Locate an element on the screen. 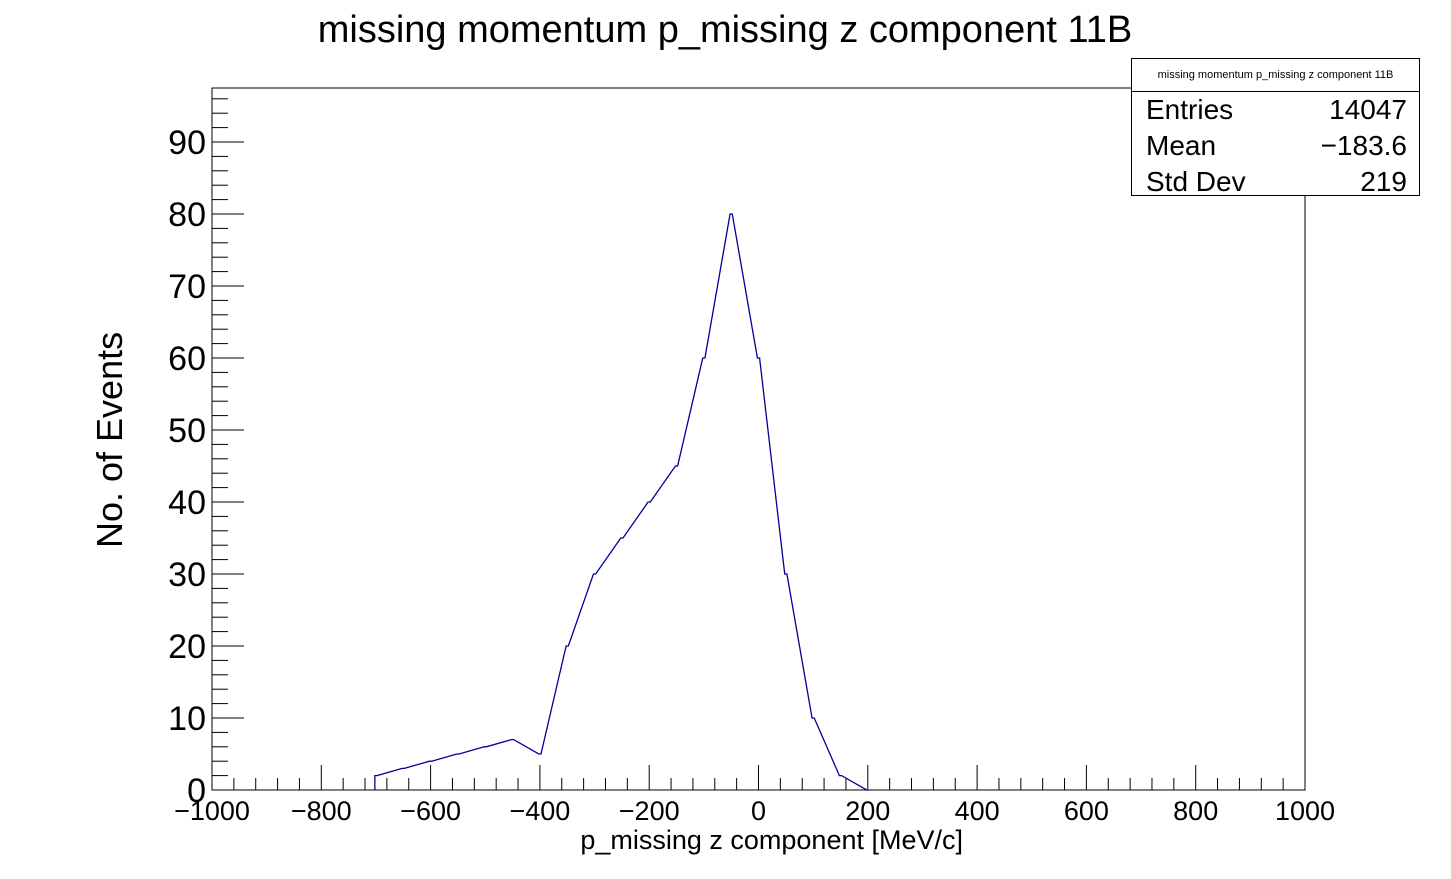  y-tick-label: 80 is located at coordinates (187, 215).